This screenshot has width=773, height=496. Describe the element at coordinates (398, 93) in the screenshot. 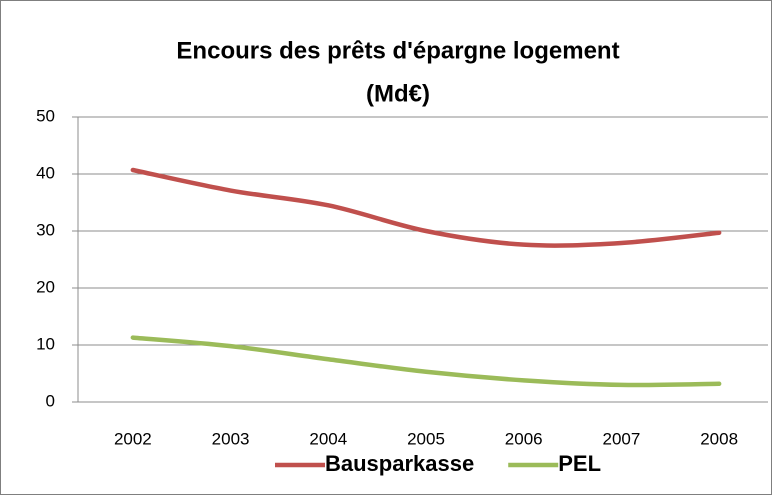

I see `chart-title: (Md€)` at that location.